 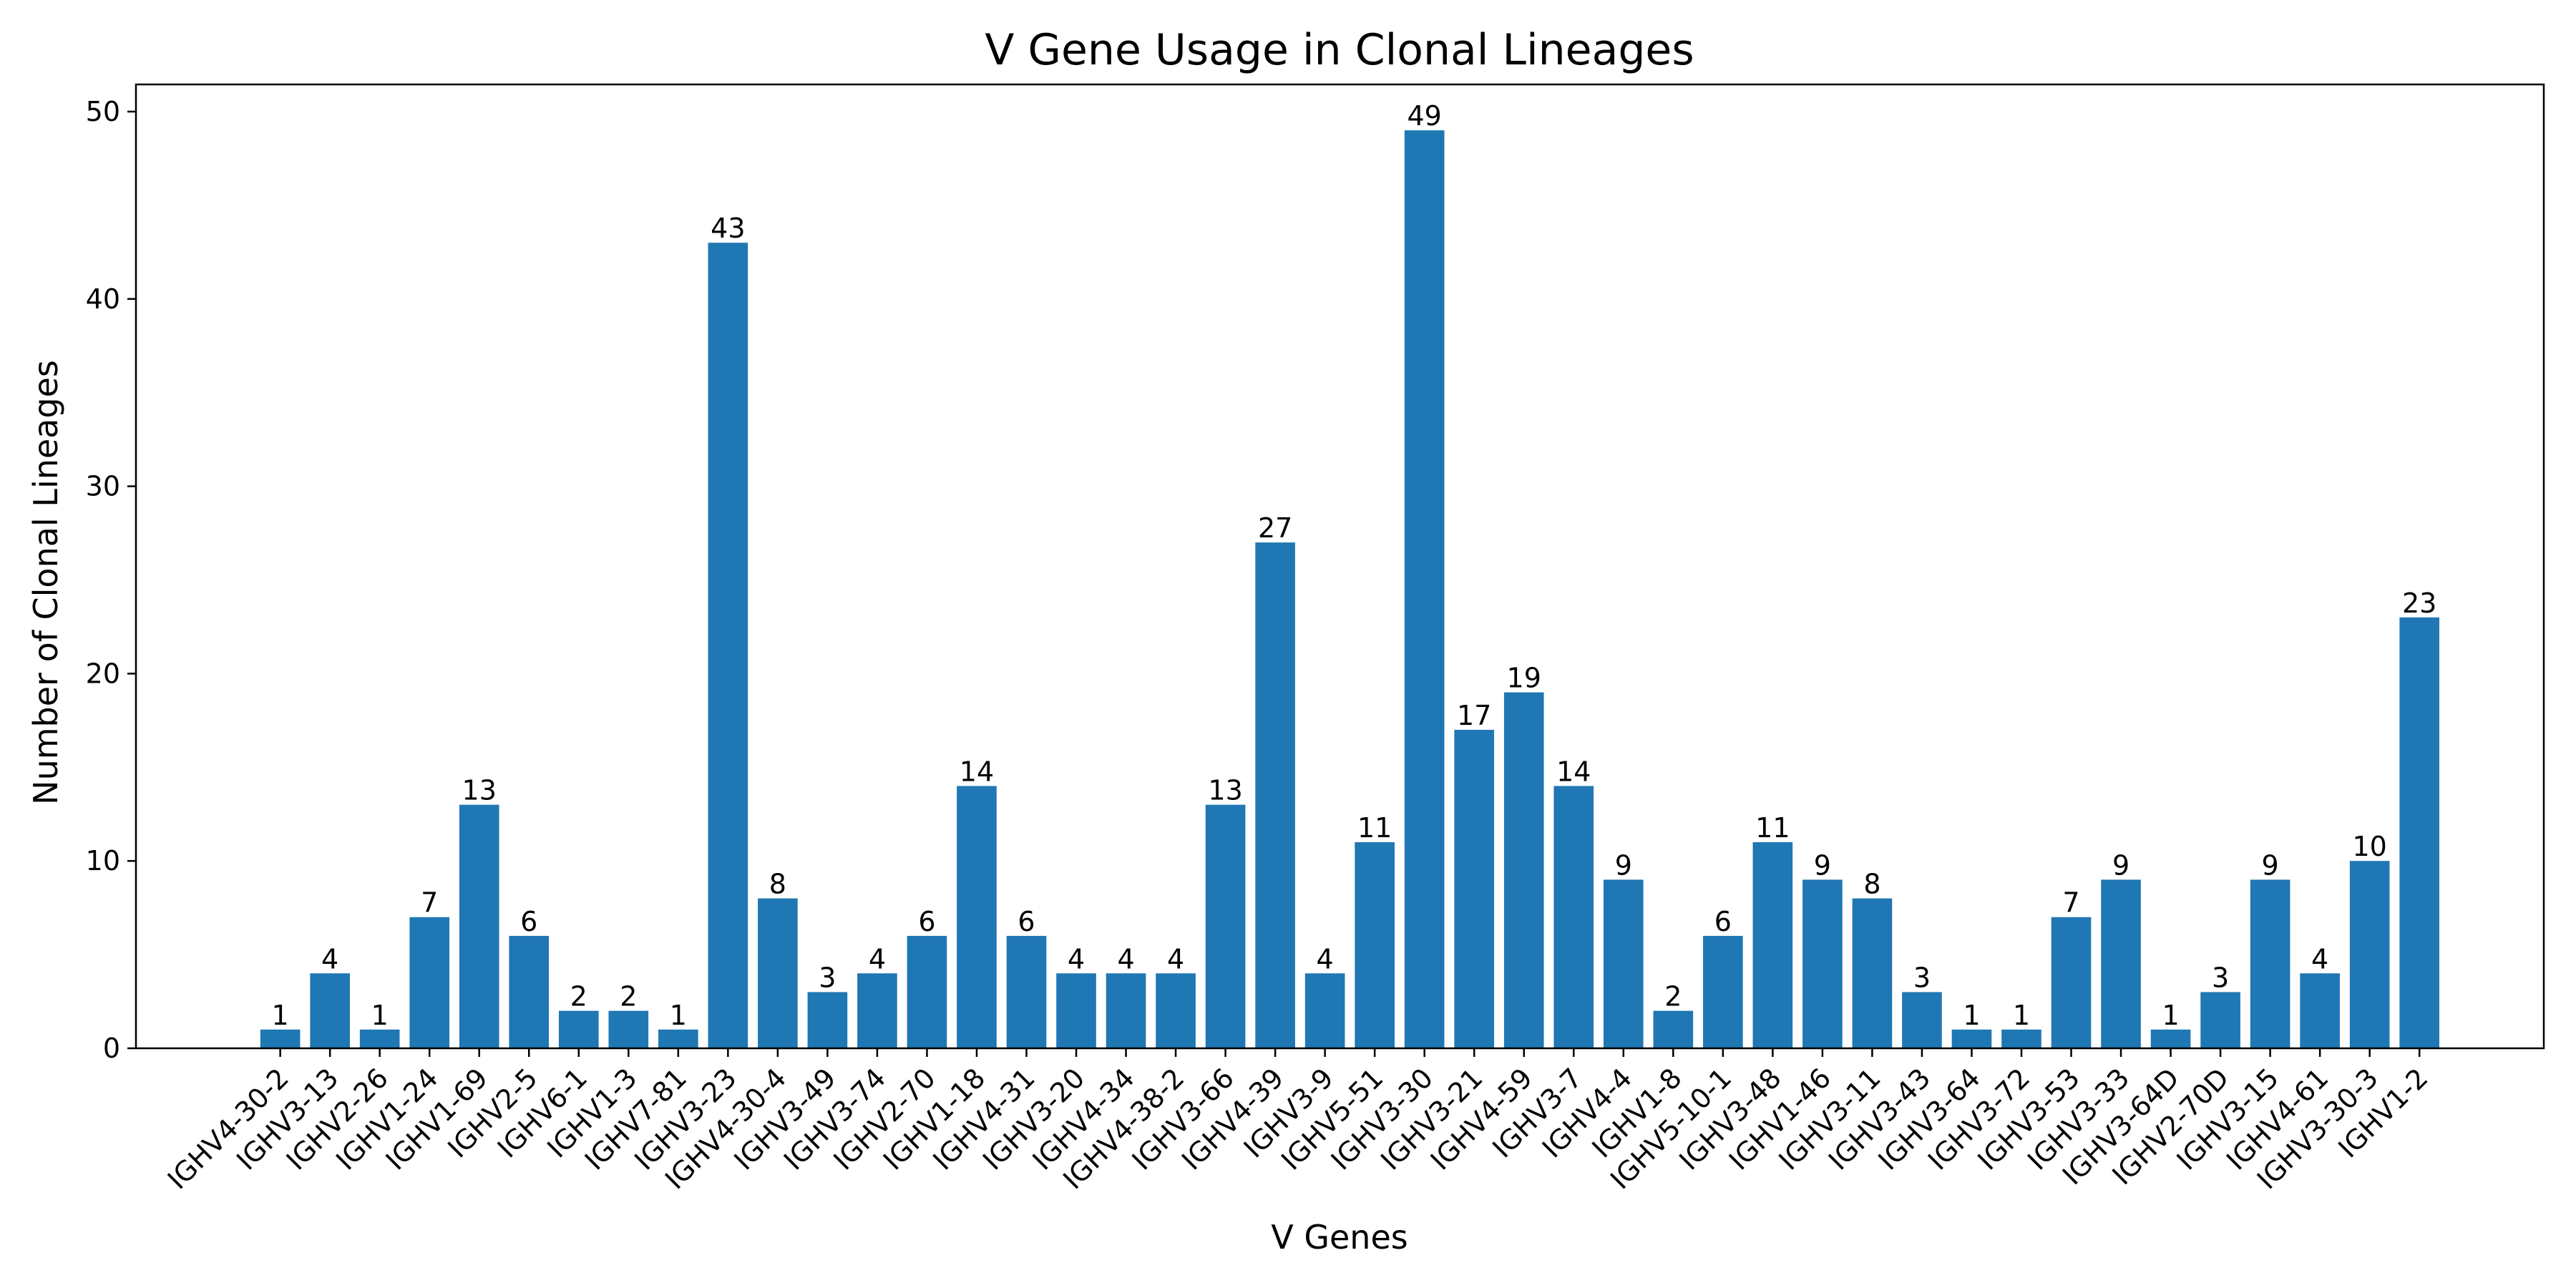 What do you see at coordinates (103, 673) in the screenshot?
I see `y-tick-label: 20` at bounding box center [103, 673].